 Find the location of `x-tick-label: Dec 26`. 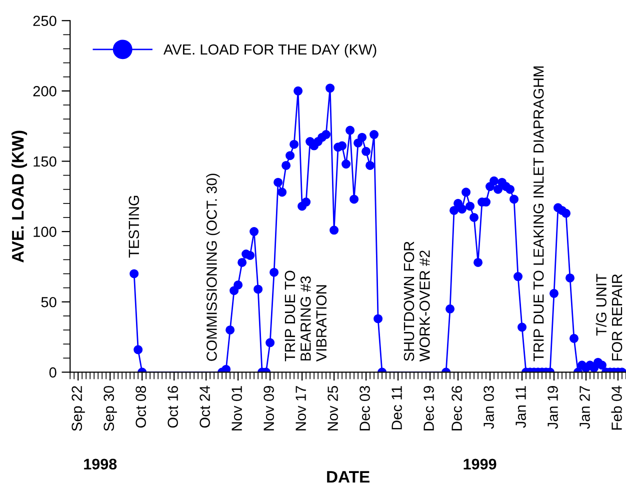

x-tick-label: Dec 26 is located at coordinates (457, 408).